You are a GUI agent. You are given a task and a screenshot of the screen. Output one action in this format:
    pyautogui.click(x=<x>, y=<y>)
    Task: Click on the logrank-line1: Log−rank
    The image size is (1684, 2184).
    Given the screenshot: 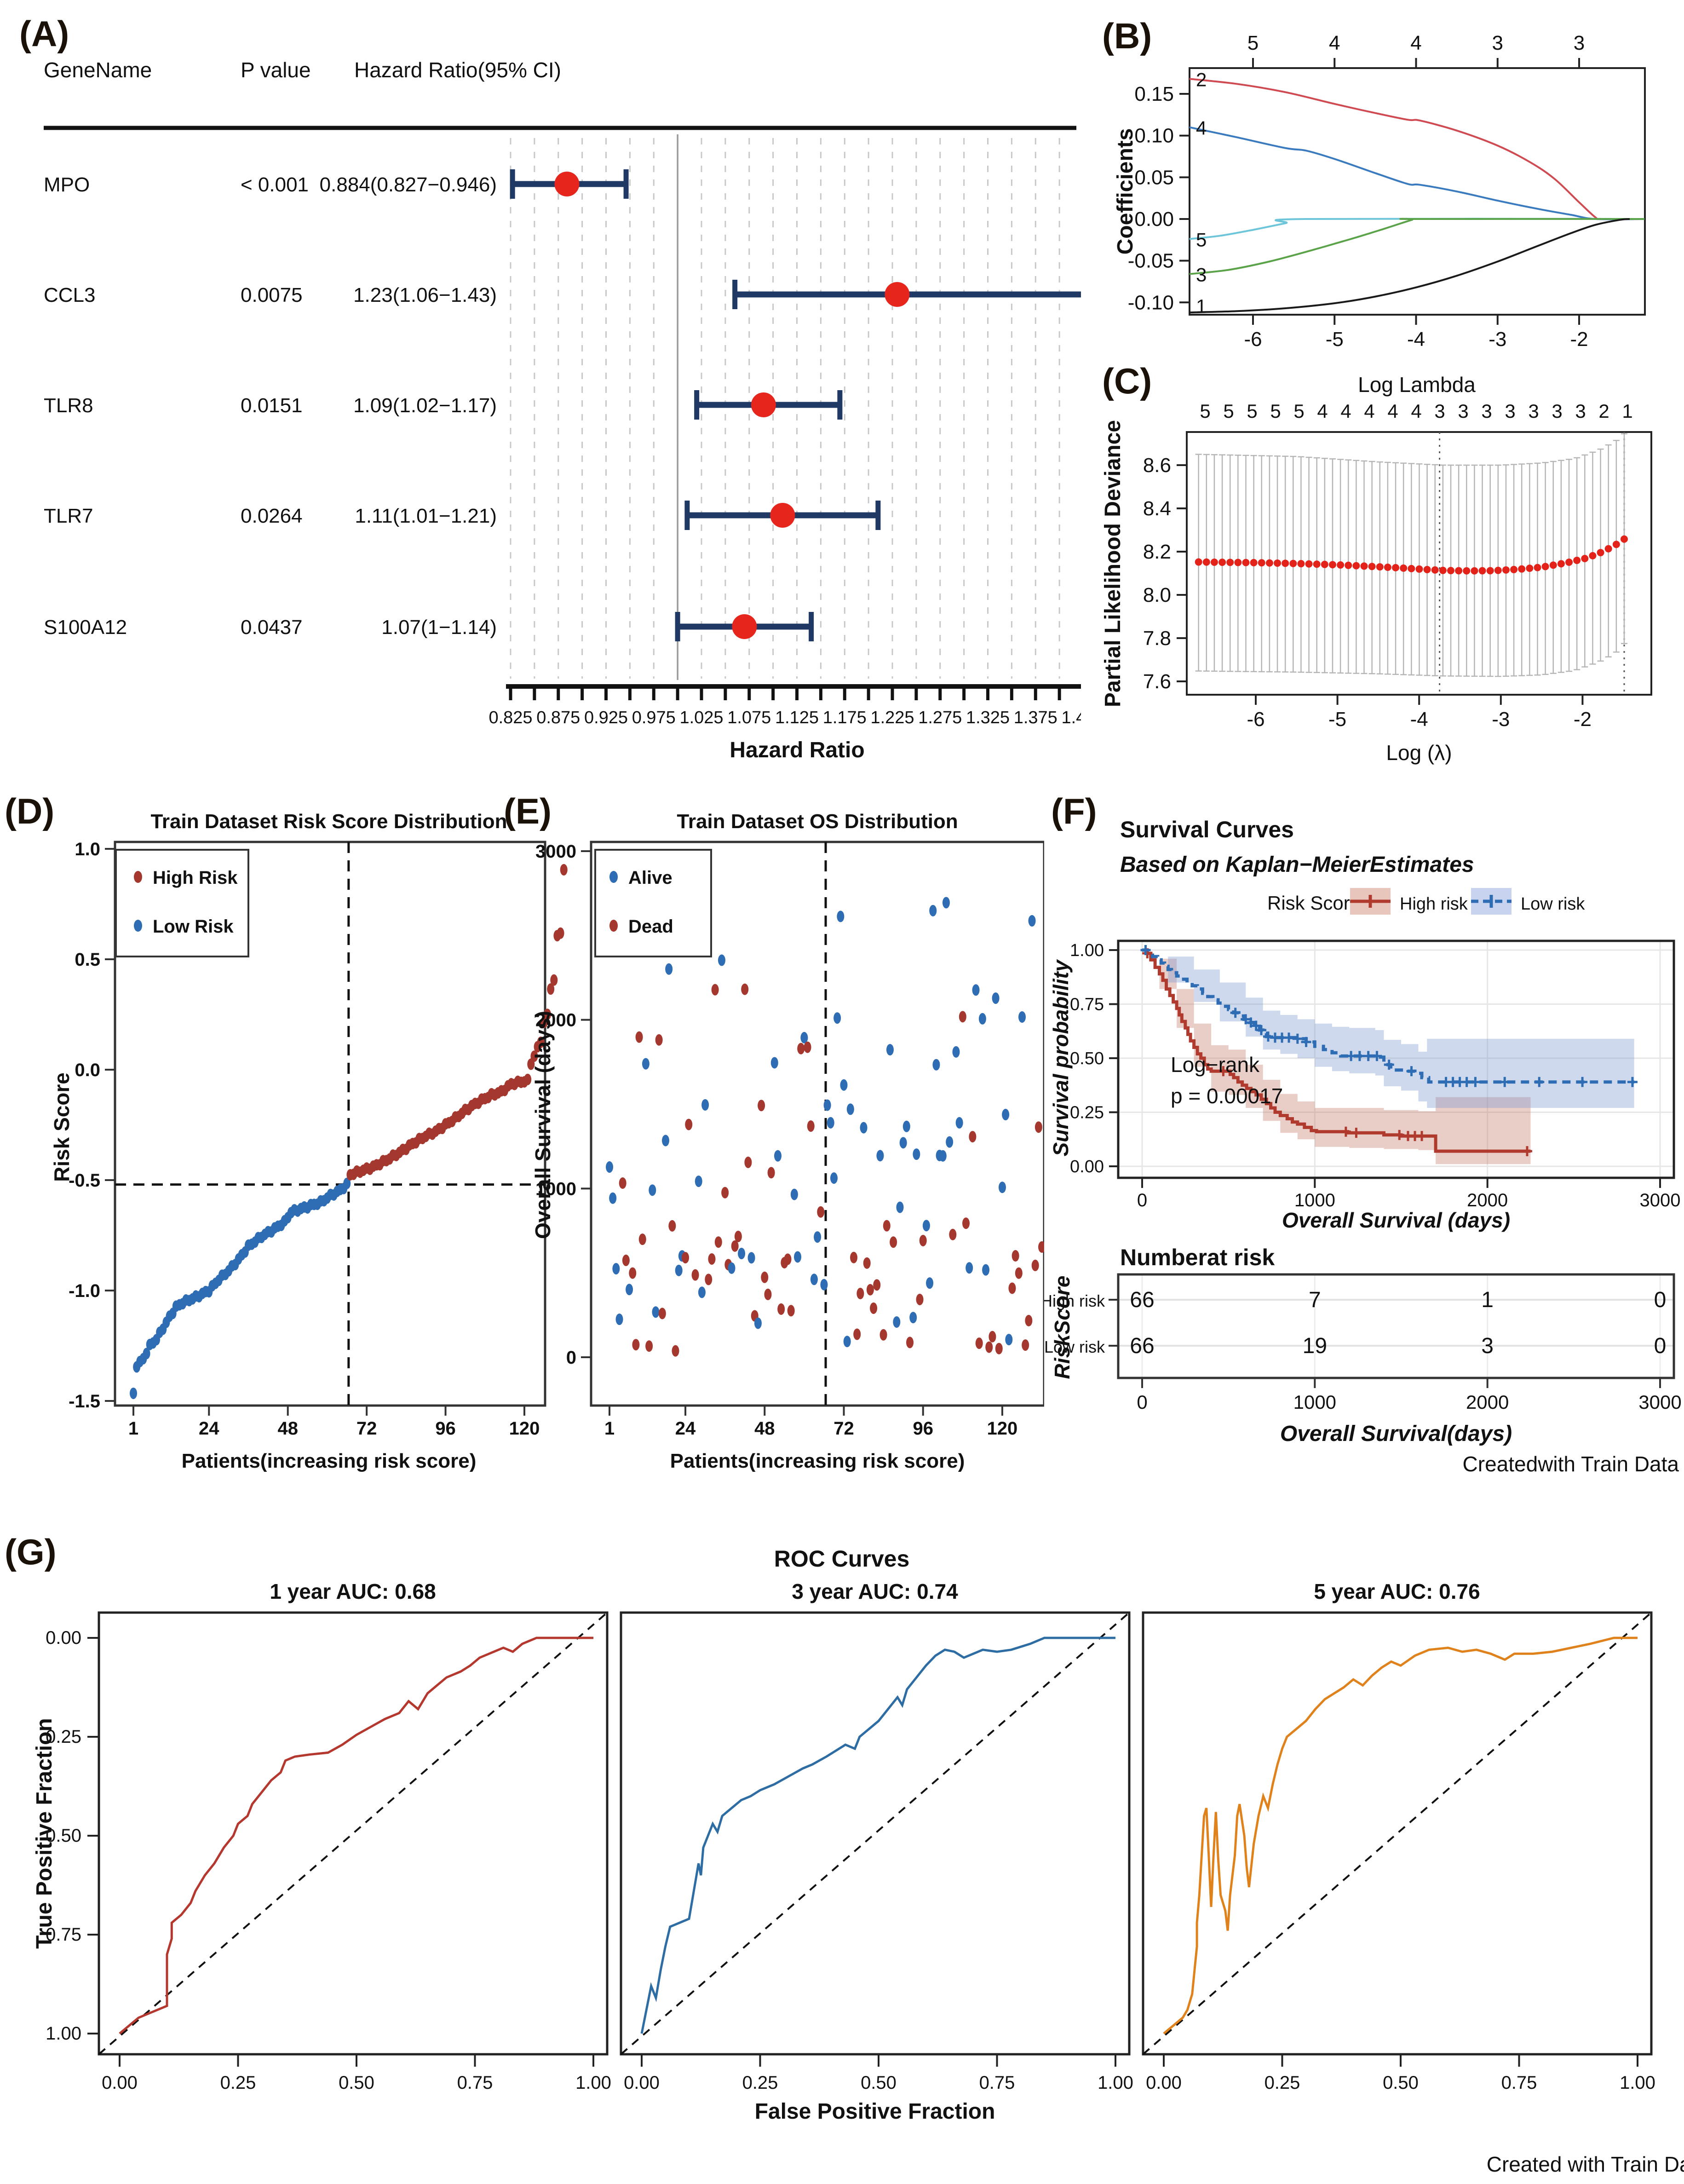 What is the action you would take?
    pyautogui.click(x=1215, y=1065)
    